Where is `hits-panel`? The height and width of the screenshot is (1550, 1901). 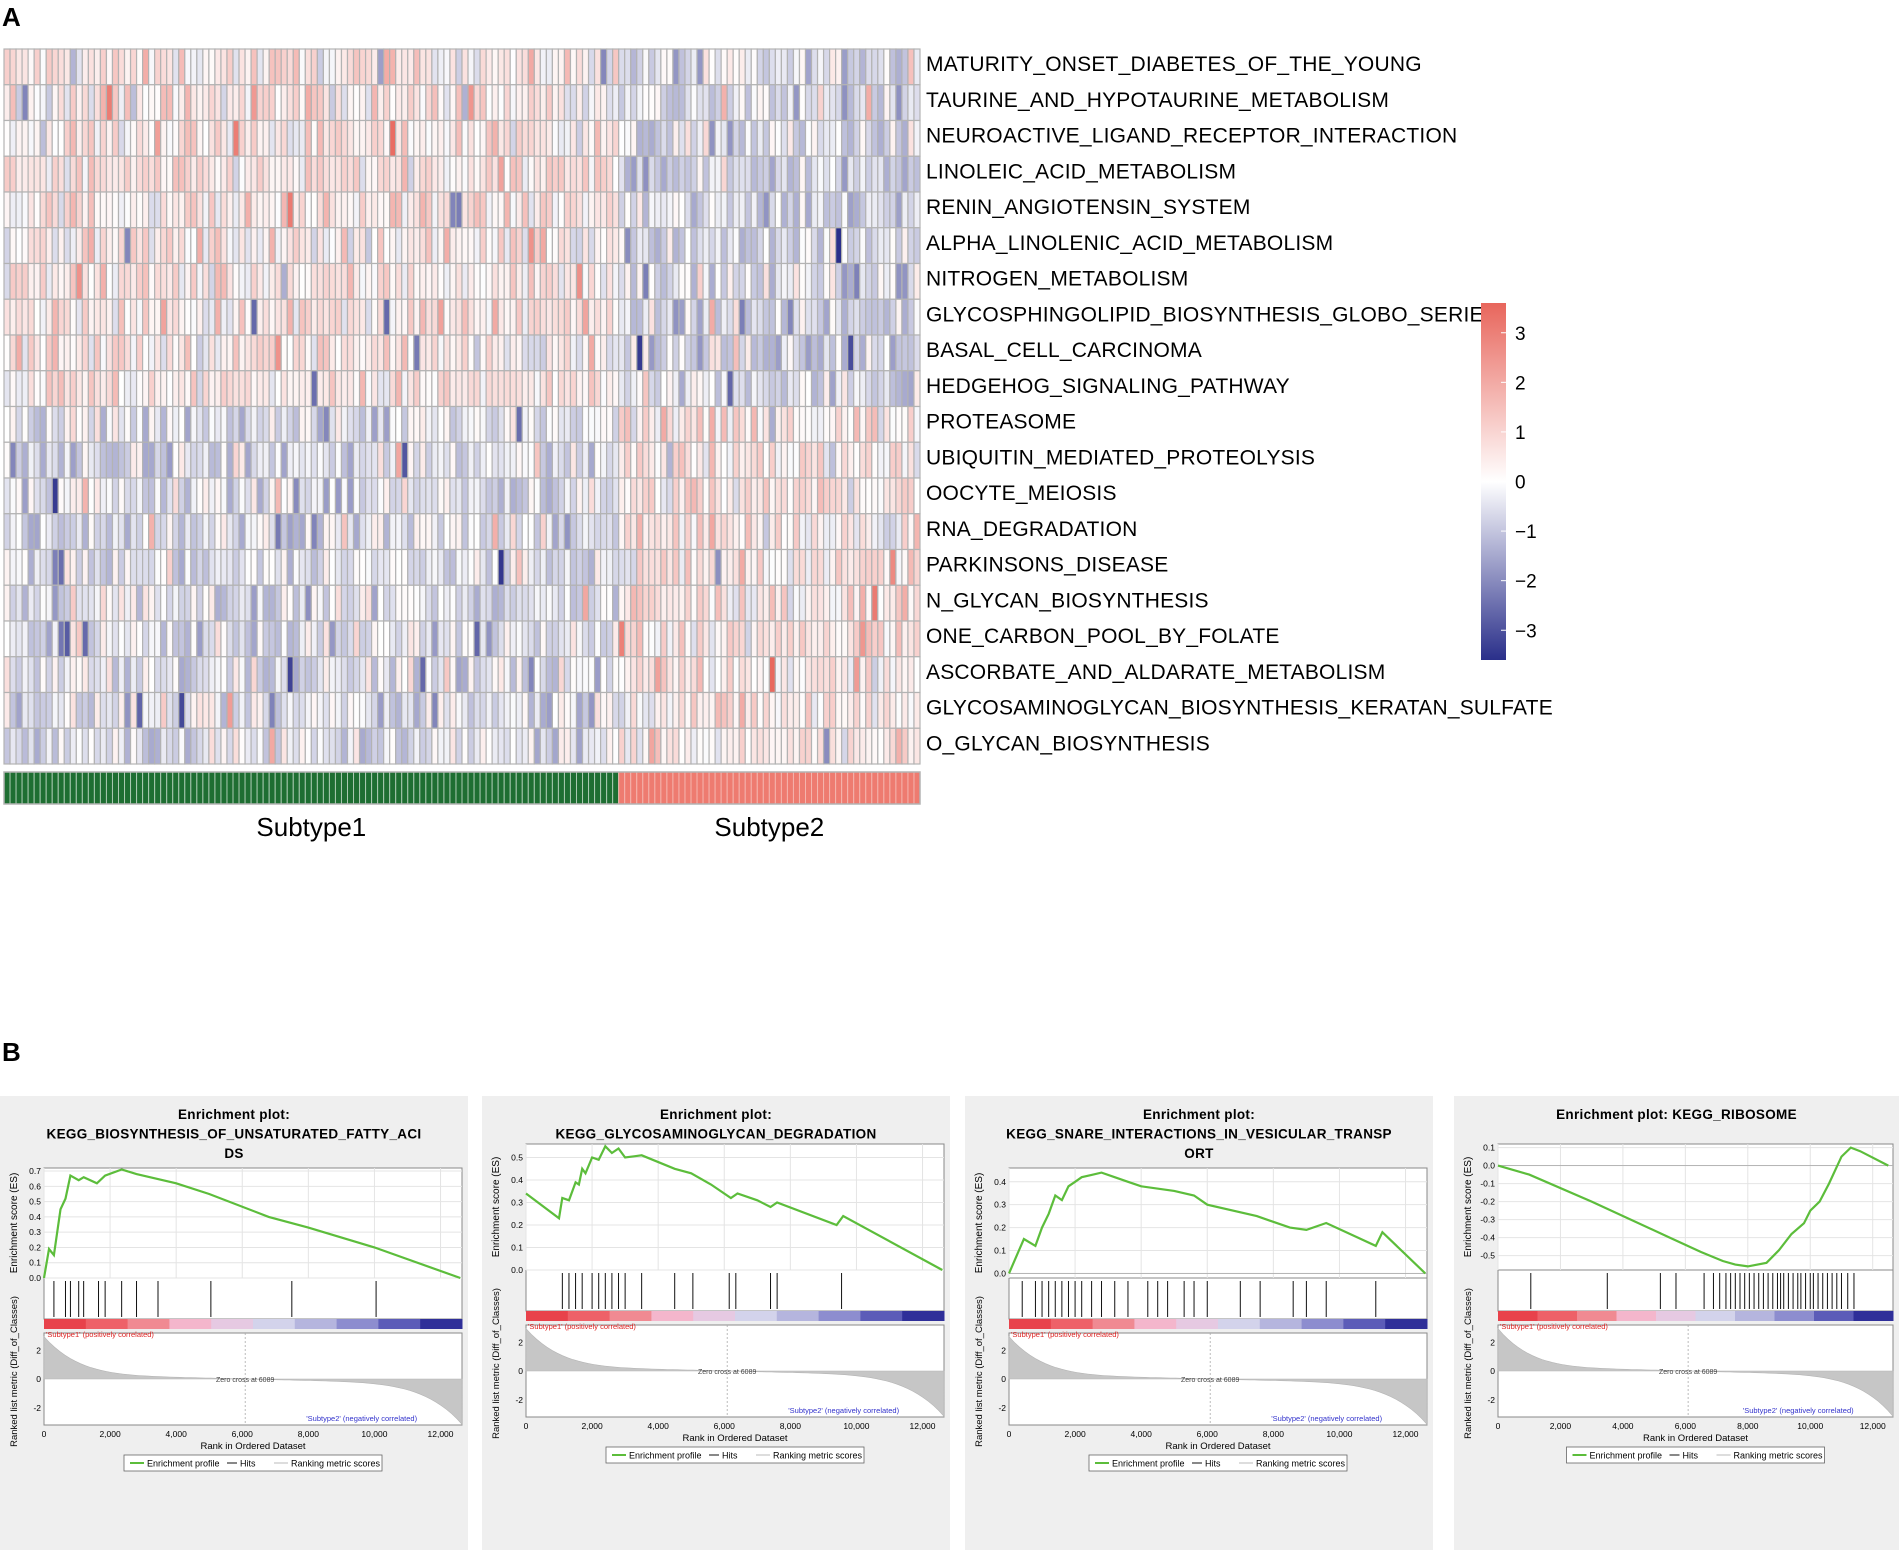
hits-panel is located at coordinates (1695, 1290).